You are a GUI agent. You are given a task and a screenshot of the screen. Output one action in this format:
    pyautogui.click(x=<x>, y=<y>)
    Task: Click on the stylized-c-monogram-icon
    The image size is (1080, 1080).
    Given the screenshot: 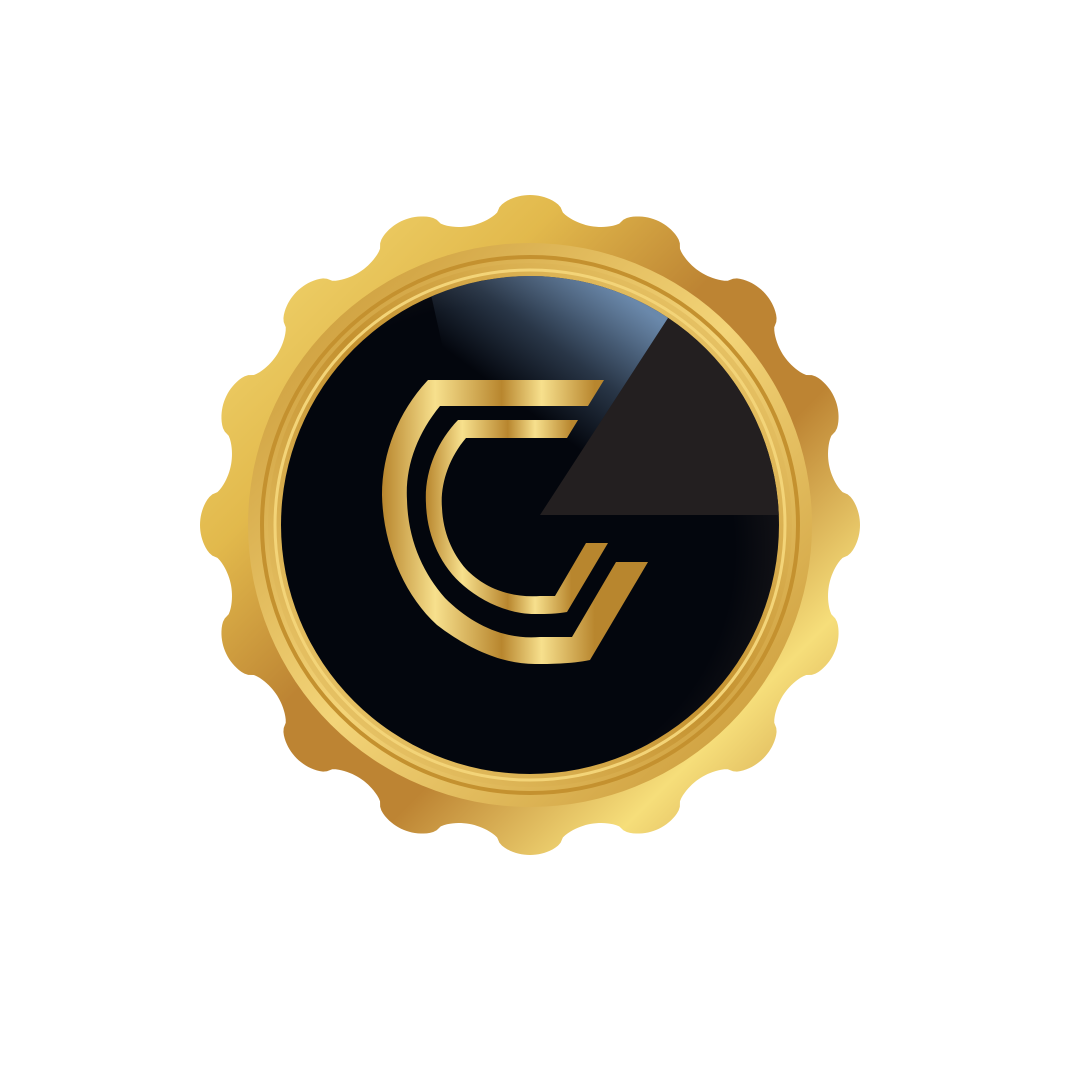 What is the action you would take?
    pyautogui.click(x=515, y=522)
    